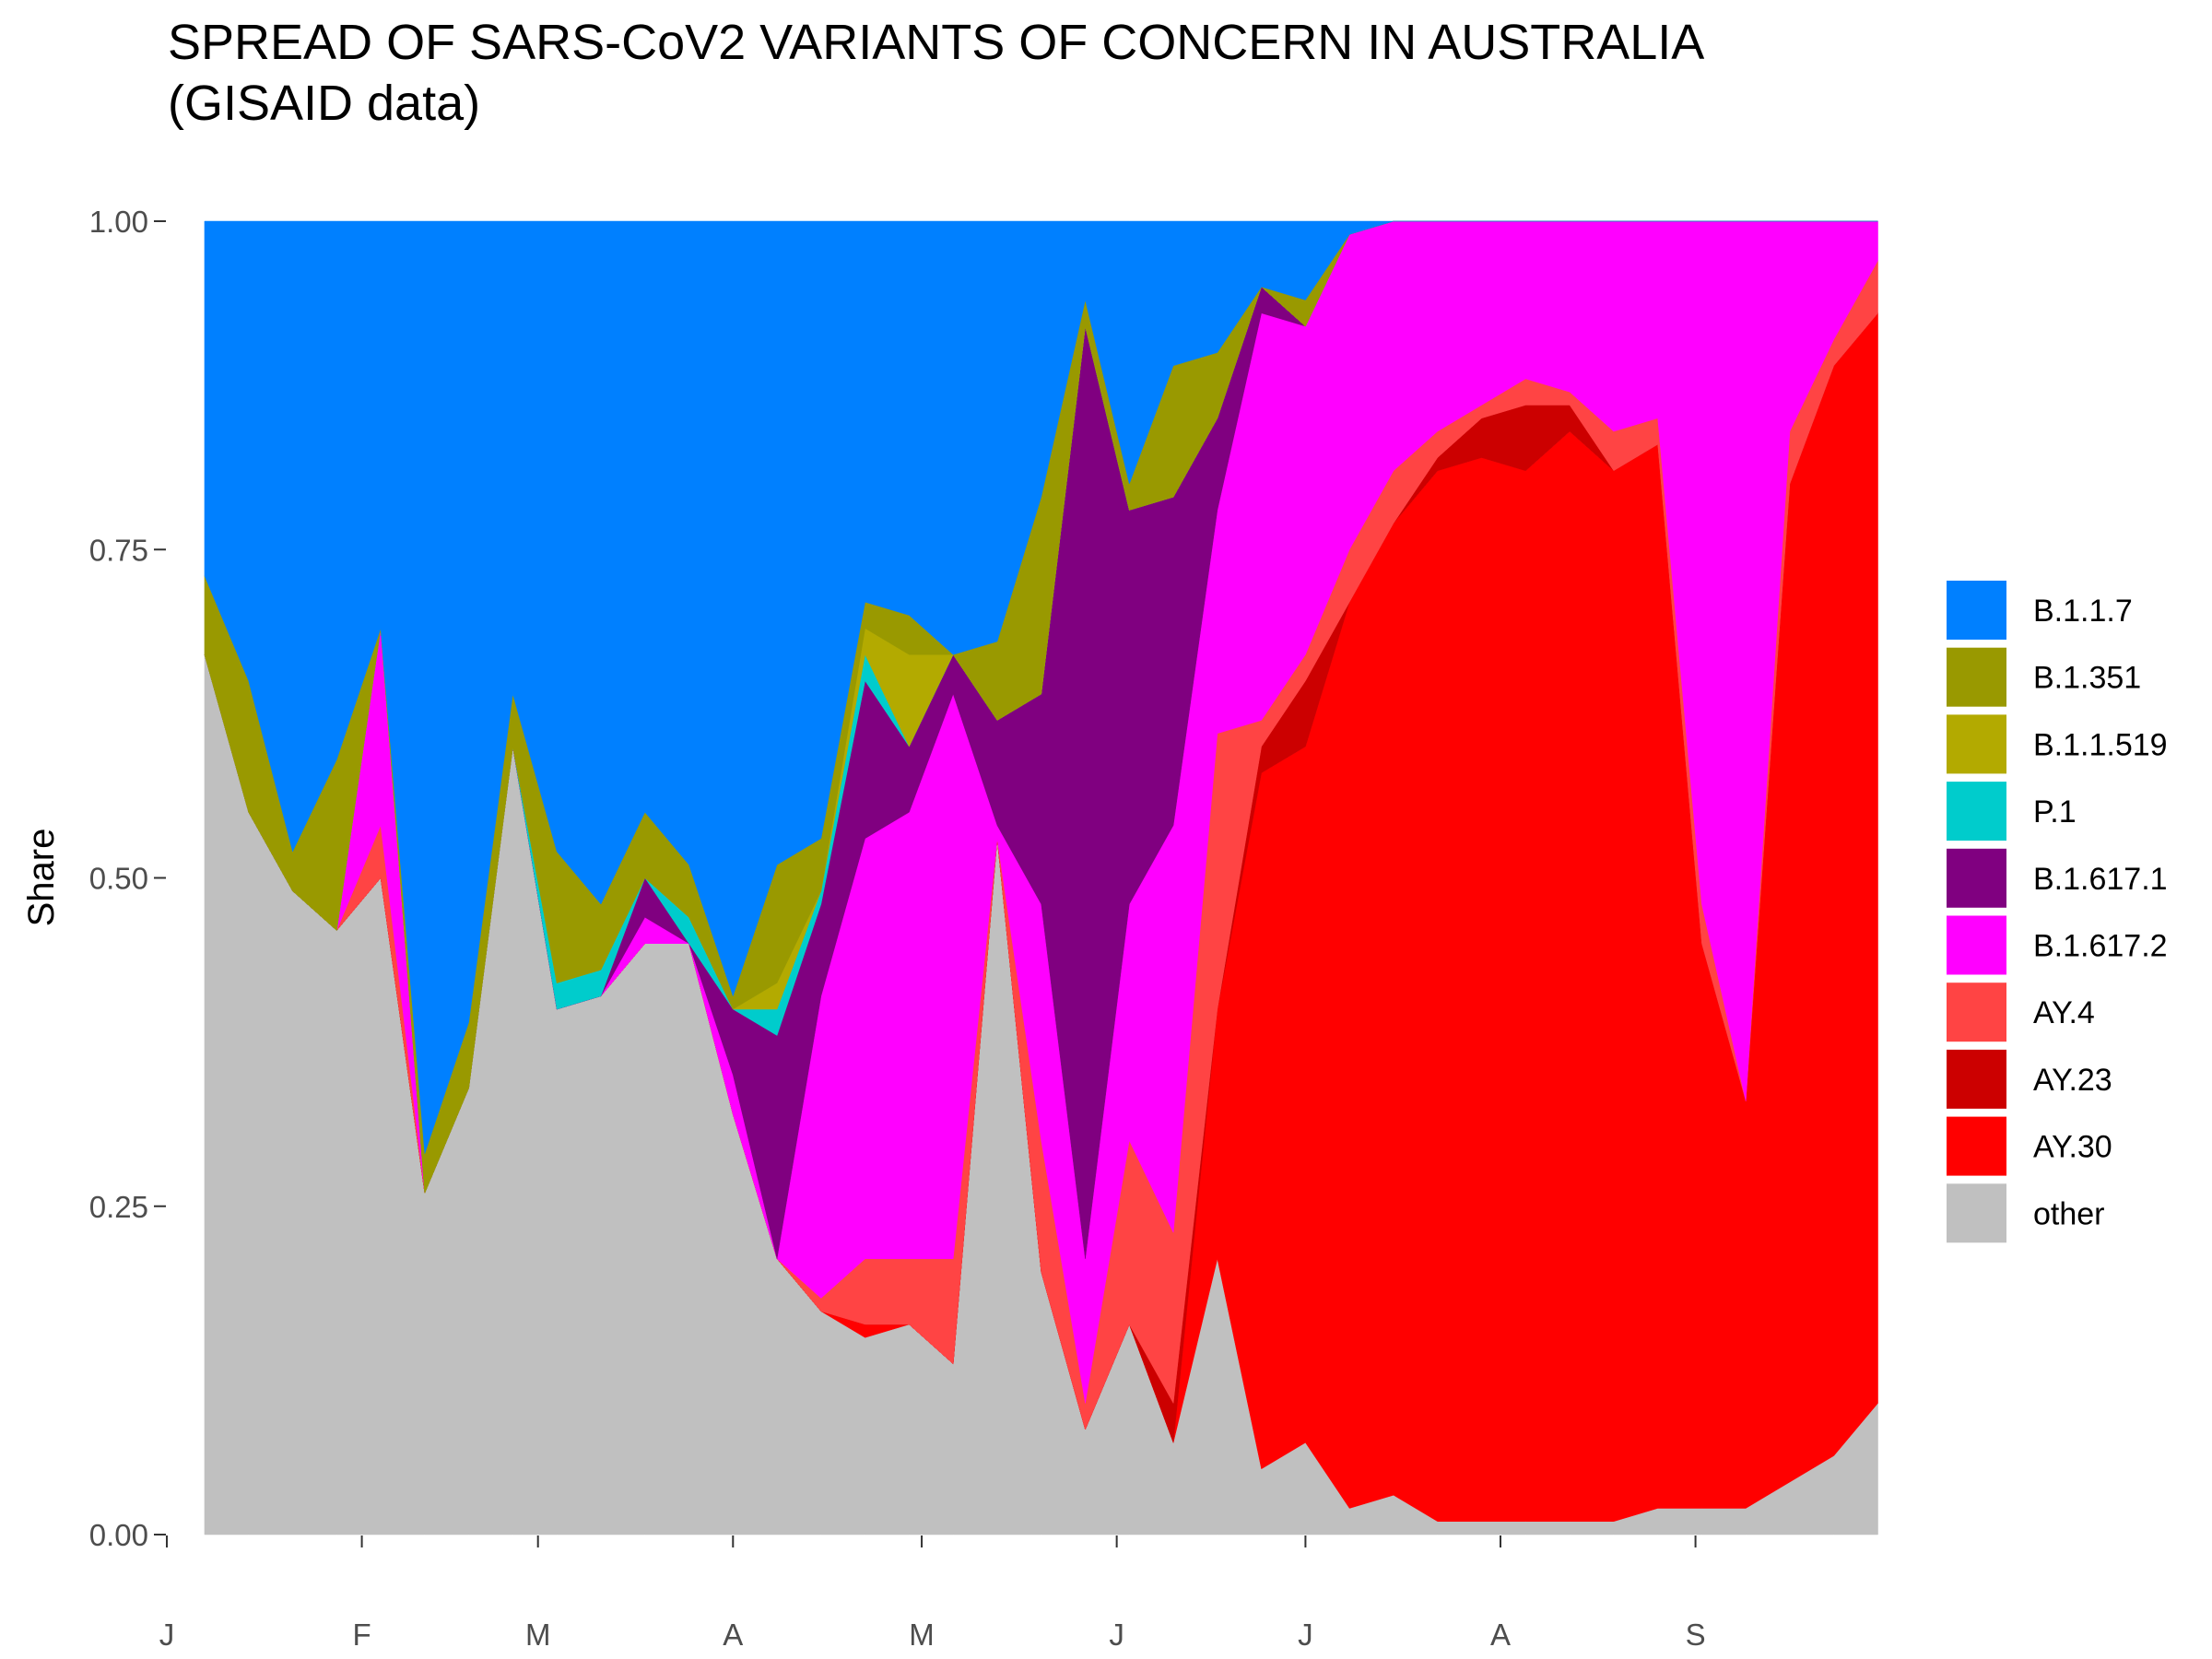 The image size is (2212, 1659). I want to click on legend-label: B.1.1.519, so click(2100, 744).